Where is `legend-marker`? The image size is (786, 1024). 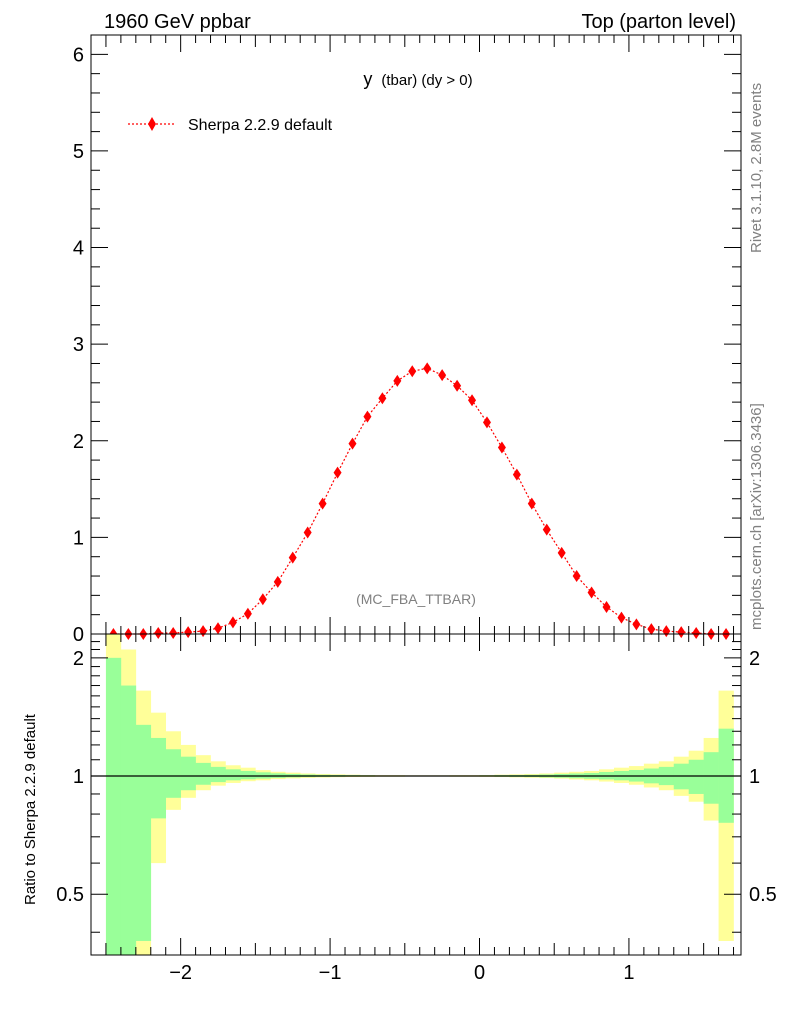
legend-marker is located at coordinates (152, 124).